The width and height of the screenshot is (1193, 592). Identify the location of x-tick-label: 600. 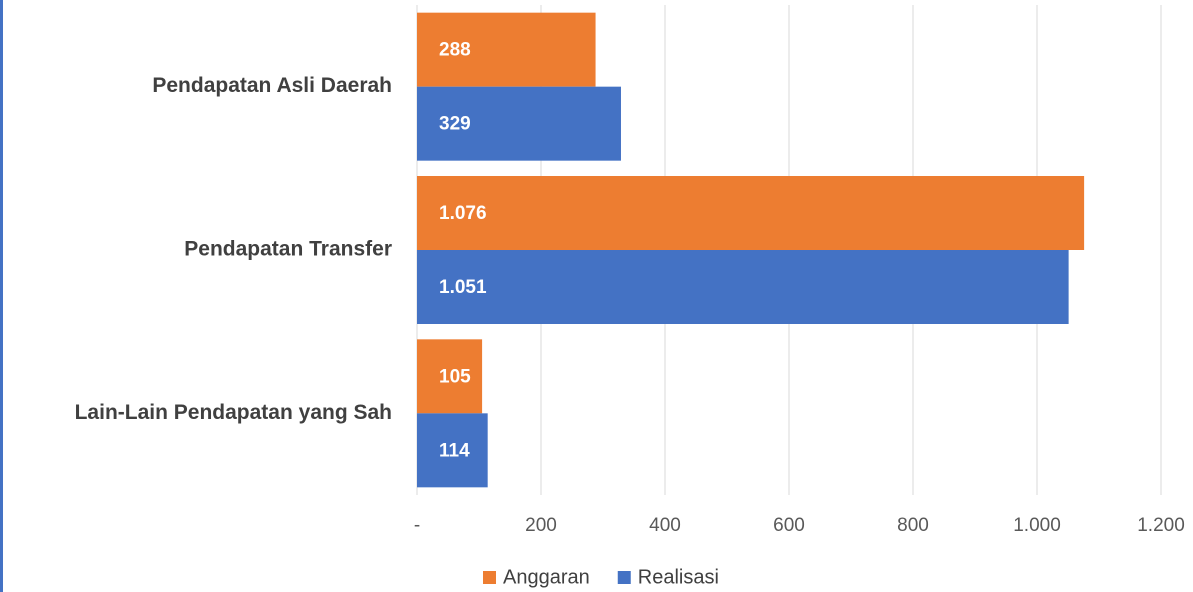
(789, 525).